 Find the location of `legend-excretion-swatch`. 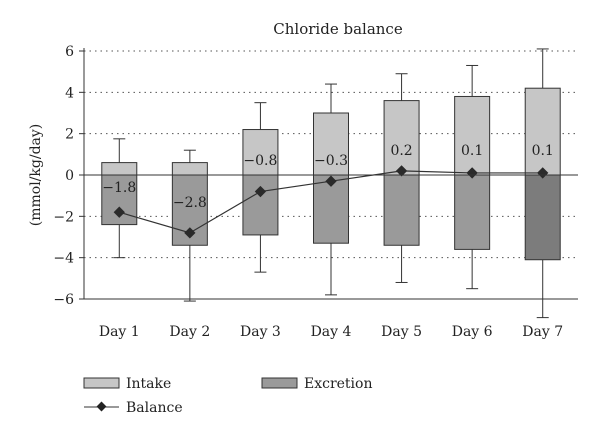

legend-excretion-swatch is located at coordinates (279, 383).